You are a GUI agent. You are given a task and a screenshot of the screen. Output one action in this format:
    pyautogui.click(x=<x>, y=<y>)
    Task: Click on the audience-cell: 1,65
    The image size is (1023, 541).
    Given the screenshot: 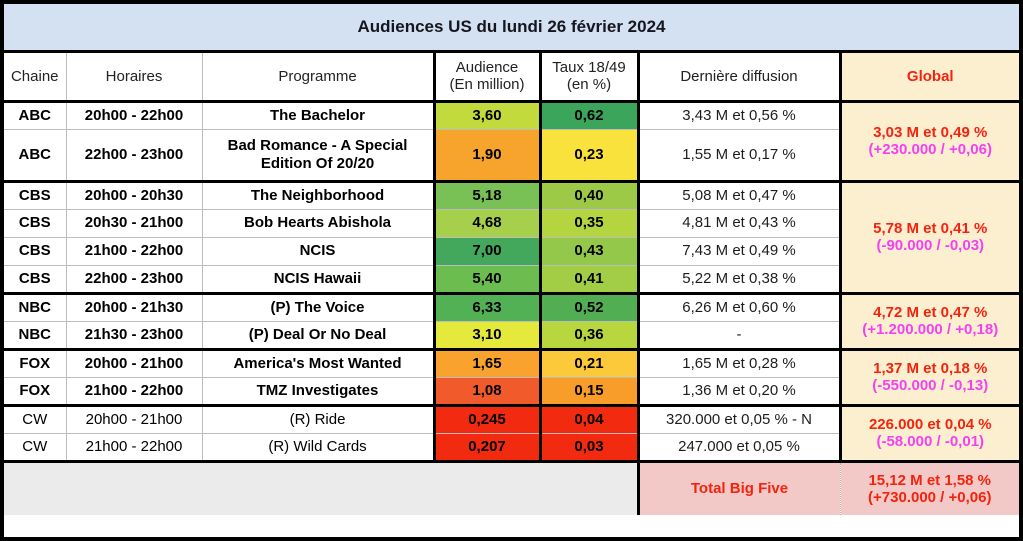 What is the action you would take?
    pyautogui.click(x=488, y=363)
    